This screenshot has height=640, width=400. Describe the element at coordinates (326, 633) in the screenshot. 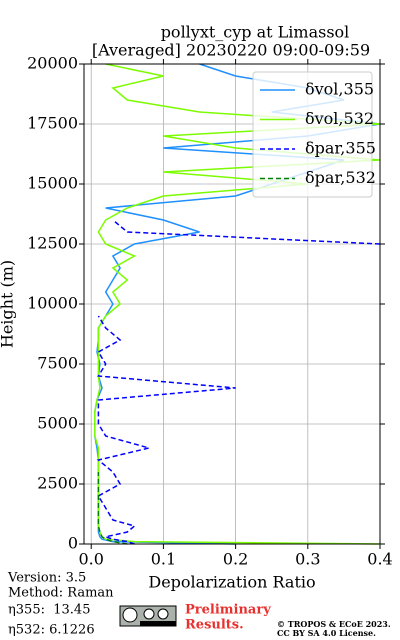

I see `copyright: CC BY SA 4.0 License.` at that location.